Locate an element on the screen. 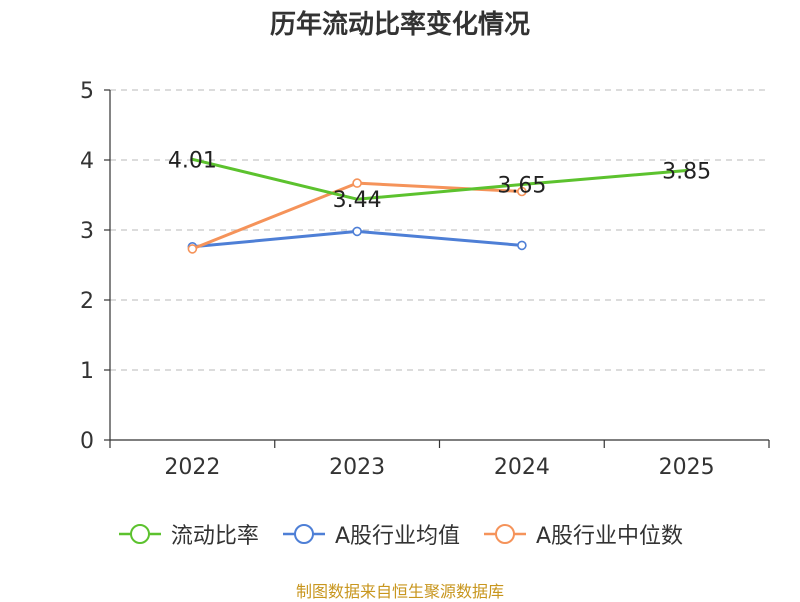 The image size is (800, 602). data-source-note: 制图数据来自恒生聚源数据库 is located at coordinates (399, 591).